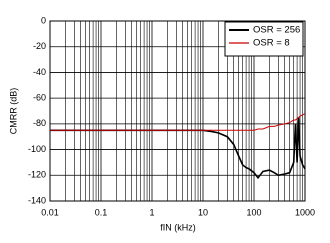 This screenshot has height=243, width=330. What do you see at coordinates (178, 227) in the screenshot?
I see `x-axis-label: fIN (kHz)` at bounding box center [178, 227].